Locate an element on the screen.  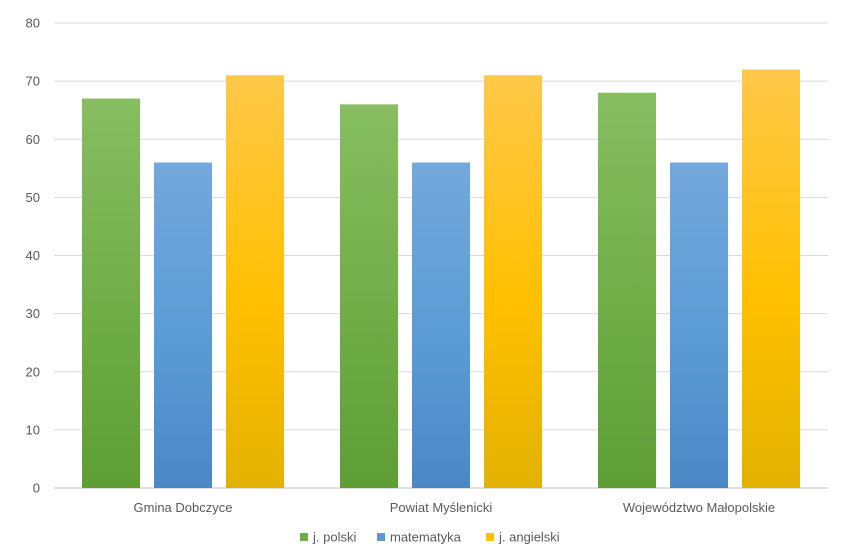
y-tick-label: 0 is located at coordinates (36, 488).